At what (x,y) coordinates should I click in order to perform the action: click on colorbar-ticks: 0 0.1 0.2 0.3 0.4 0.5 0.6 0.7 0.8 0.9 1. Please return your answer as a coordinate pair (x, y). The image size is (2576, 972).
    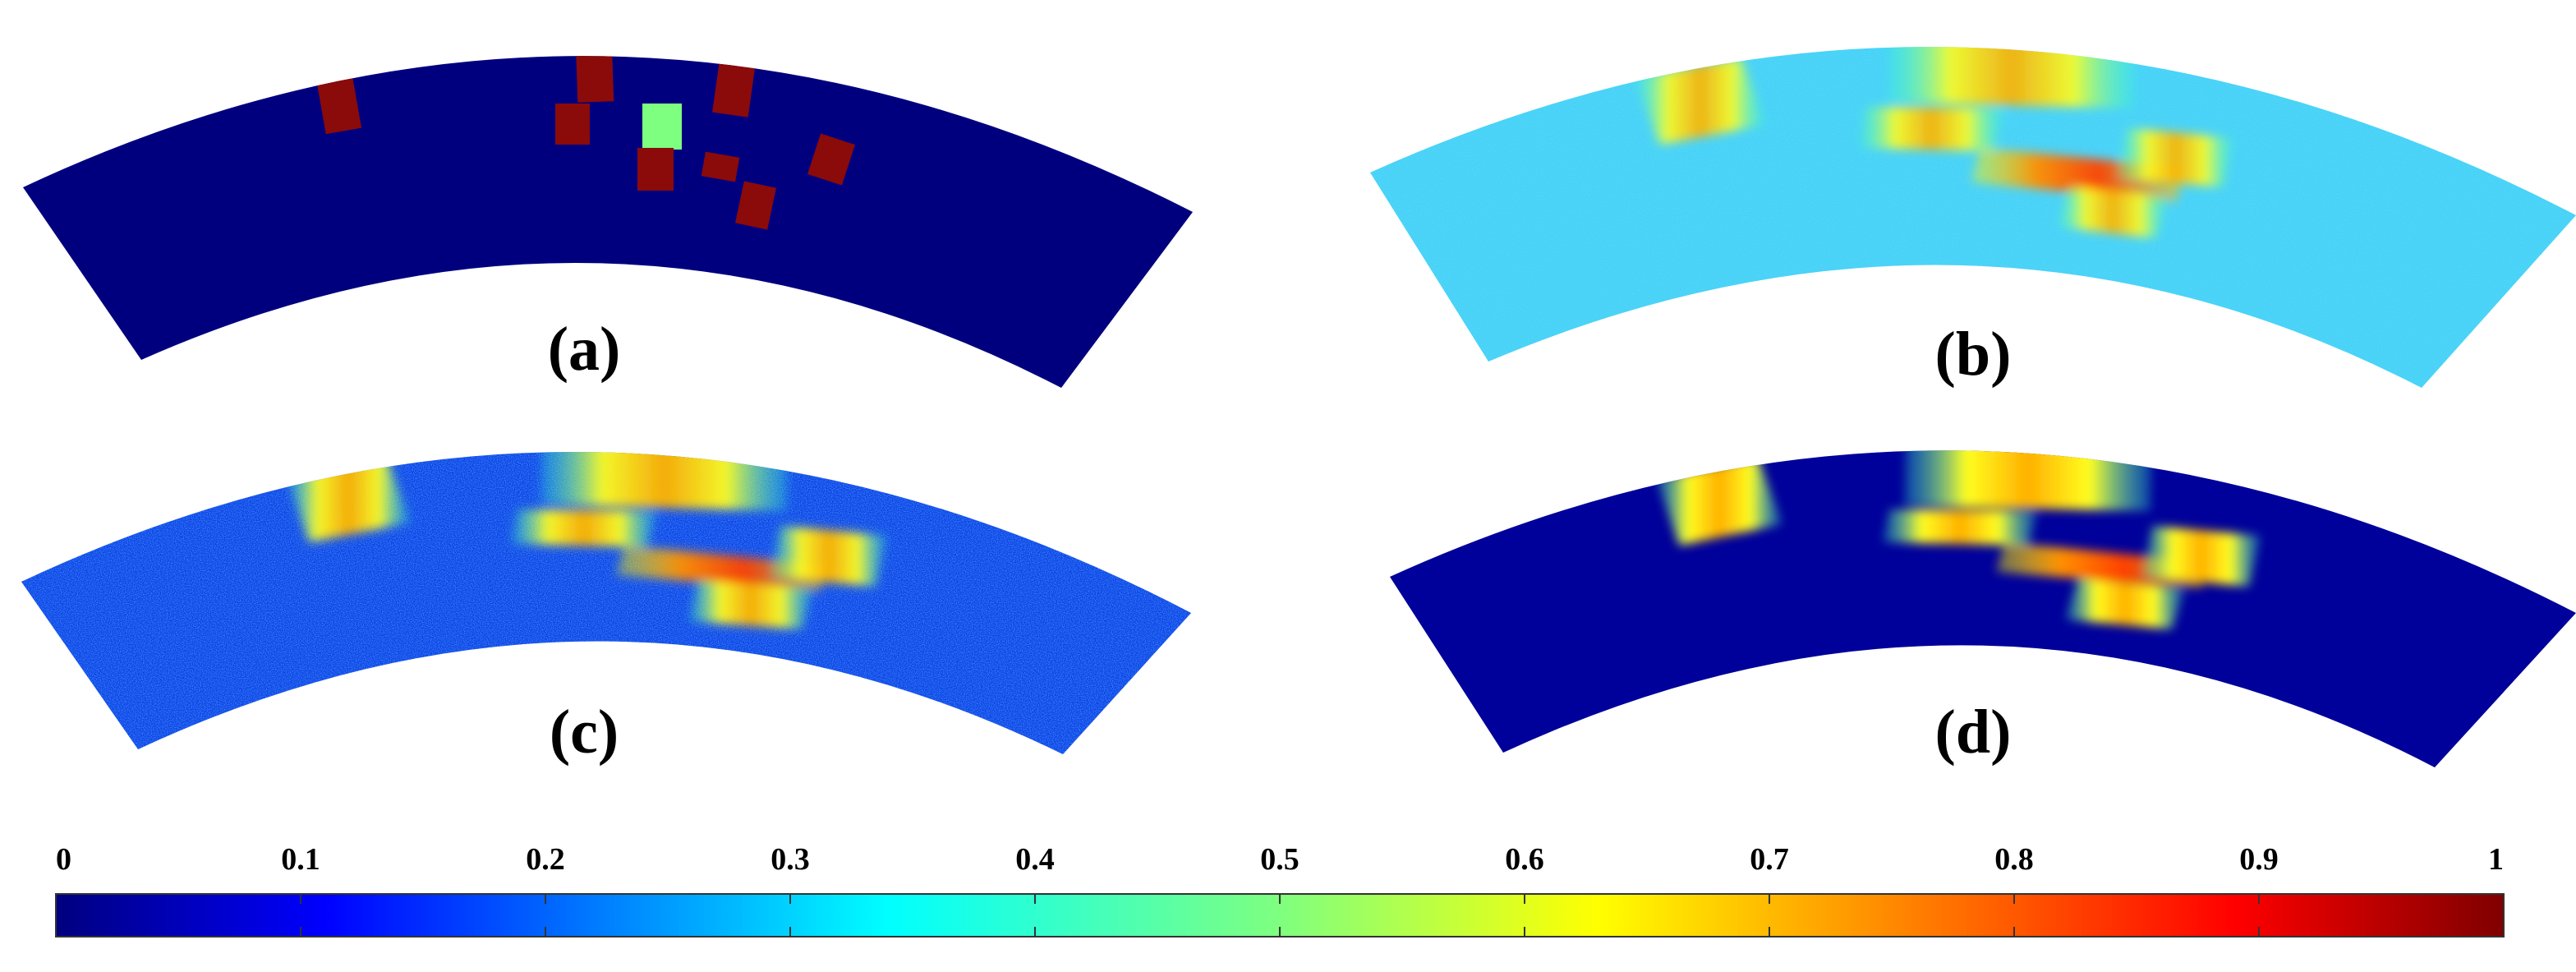
    Looking at the image, I should click on (1280, 889).